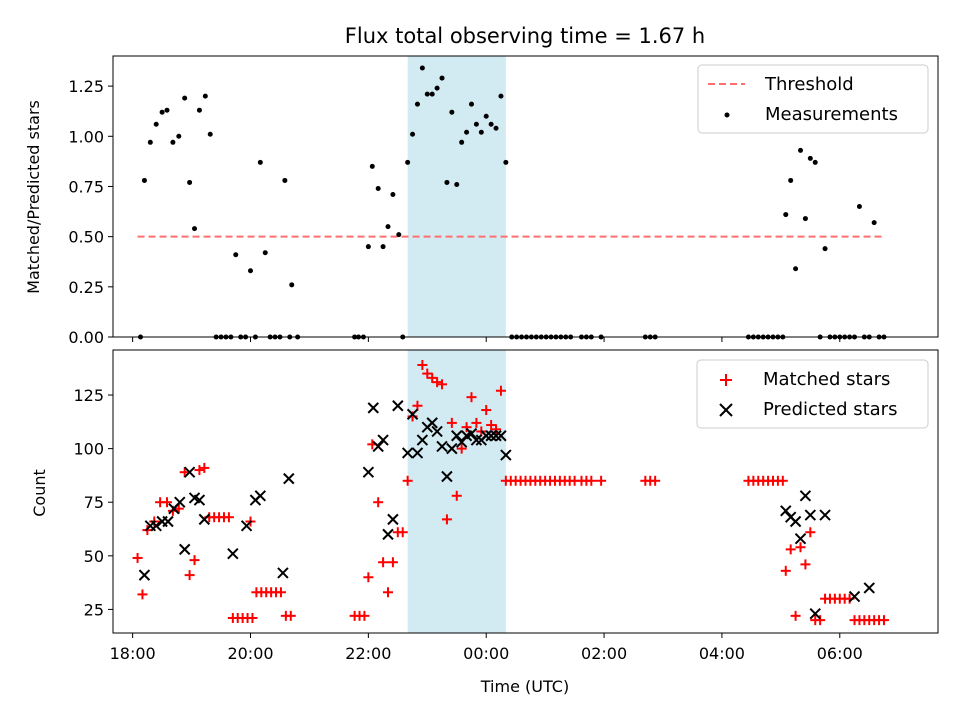 The width and height of the screenshot is (960, 724). Describe the element at coordinates (94, 609) in the screenshot. I see `bottom-y-tick-label: 25` at that location.